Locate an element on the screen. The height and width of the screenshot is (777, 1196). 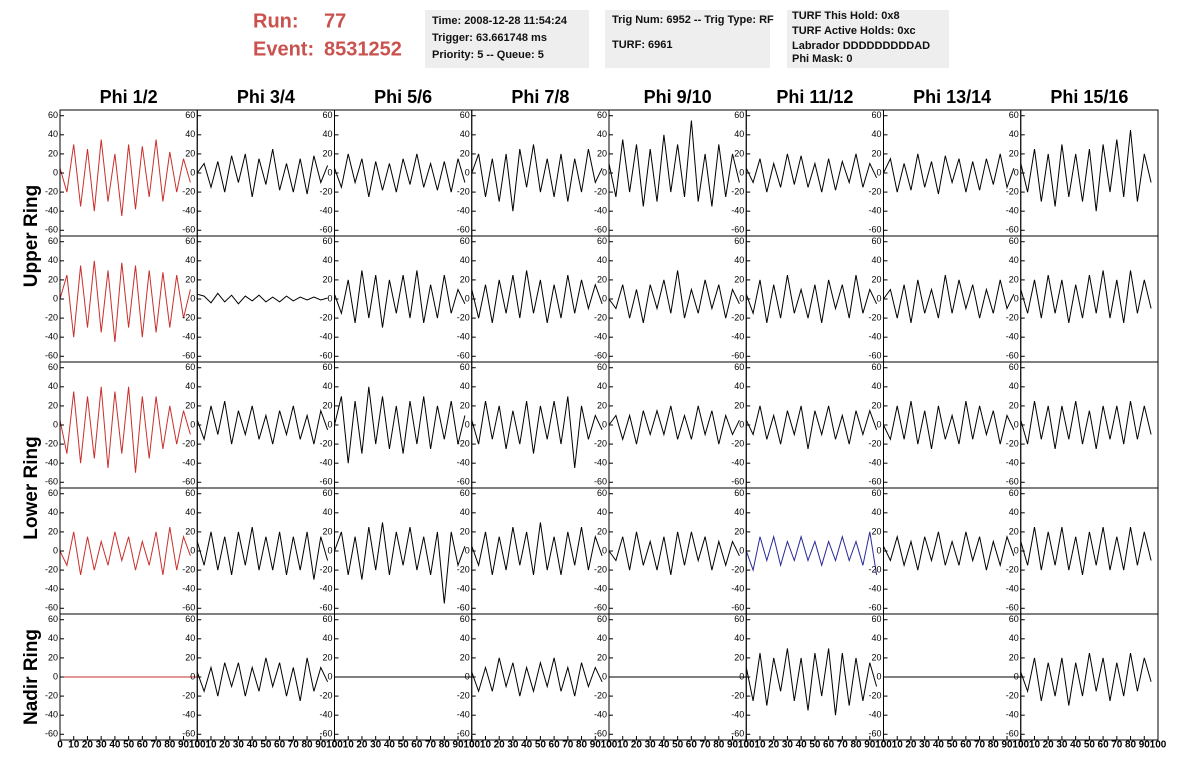
x-tick-label: 30 is located at coordinates (1062, 745).